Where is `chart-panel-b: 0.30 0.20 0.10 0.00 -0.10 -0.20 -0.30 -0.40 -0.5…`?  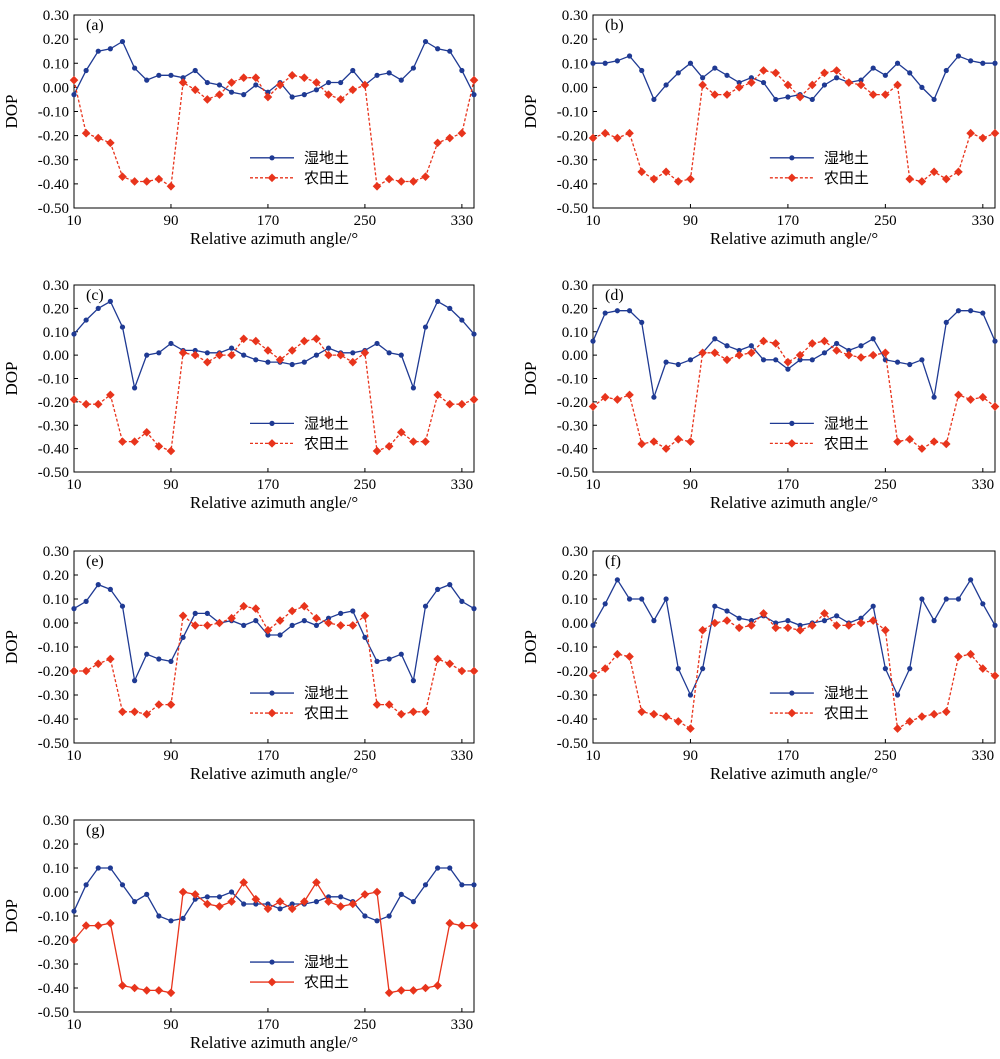
chart-panel-b: 0.30 0.20 0.10 0.00 -0.10 -0.20 -0.30 -0.40 -0.5… is located at coordinates (760, 128).